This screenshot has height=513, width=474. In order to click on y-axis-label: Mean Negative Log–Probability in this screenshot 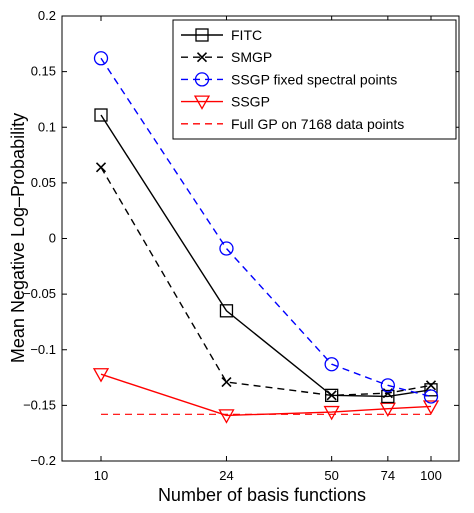, I will do `click(18, 238)`.